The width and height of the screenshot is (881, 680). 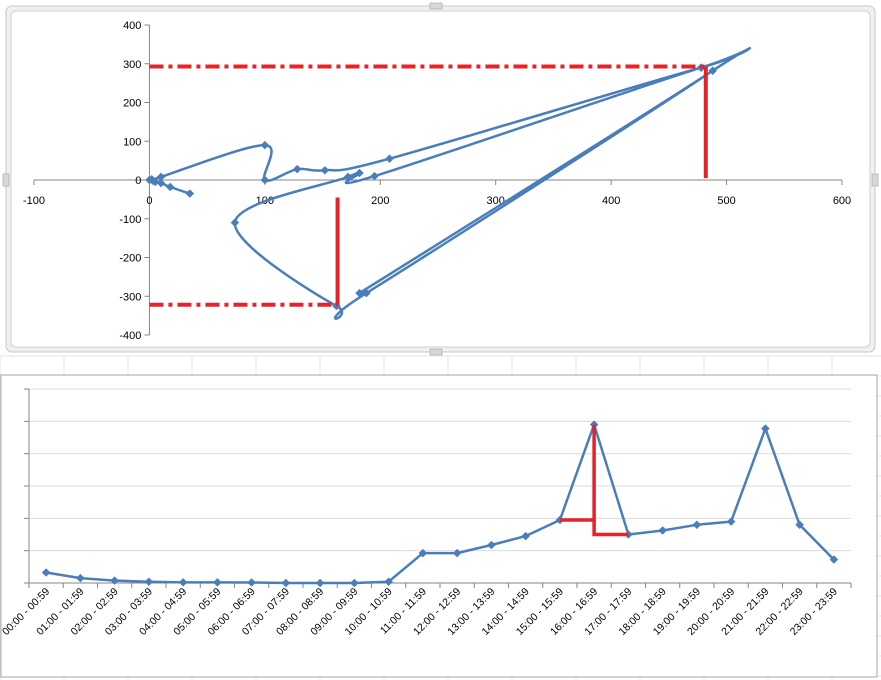 What do you see at coordinates (594, 480) in the screenshot?
I see `annotation-lines` at bounding box center [594, 480].